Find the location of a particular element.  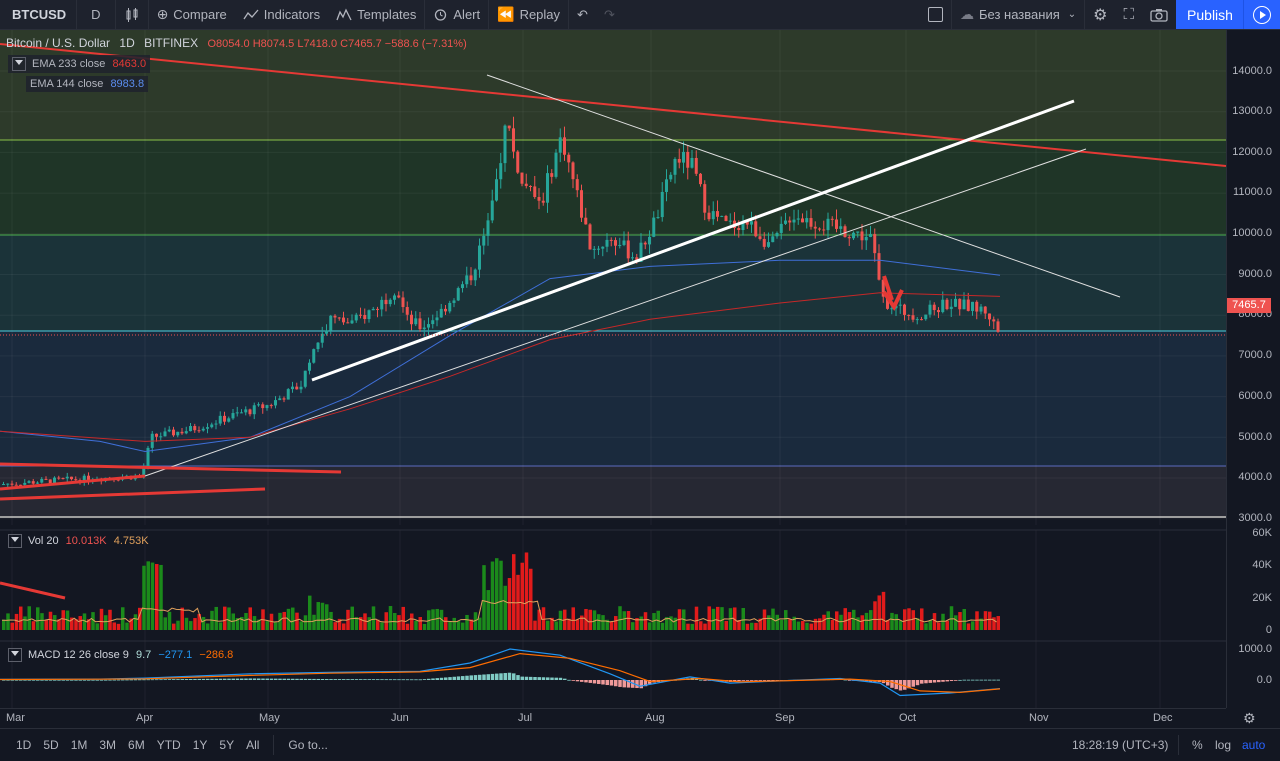

percent-toggle: % is located at coordinates (1197, 745).